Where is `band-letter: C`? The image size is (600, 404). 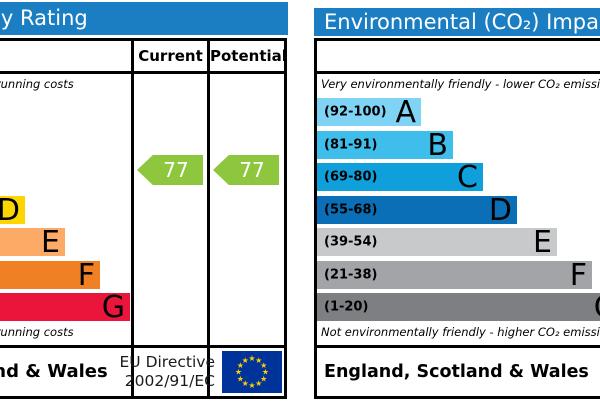 band-letter: C is located at coordinates (467, 178).